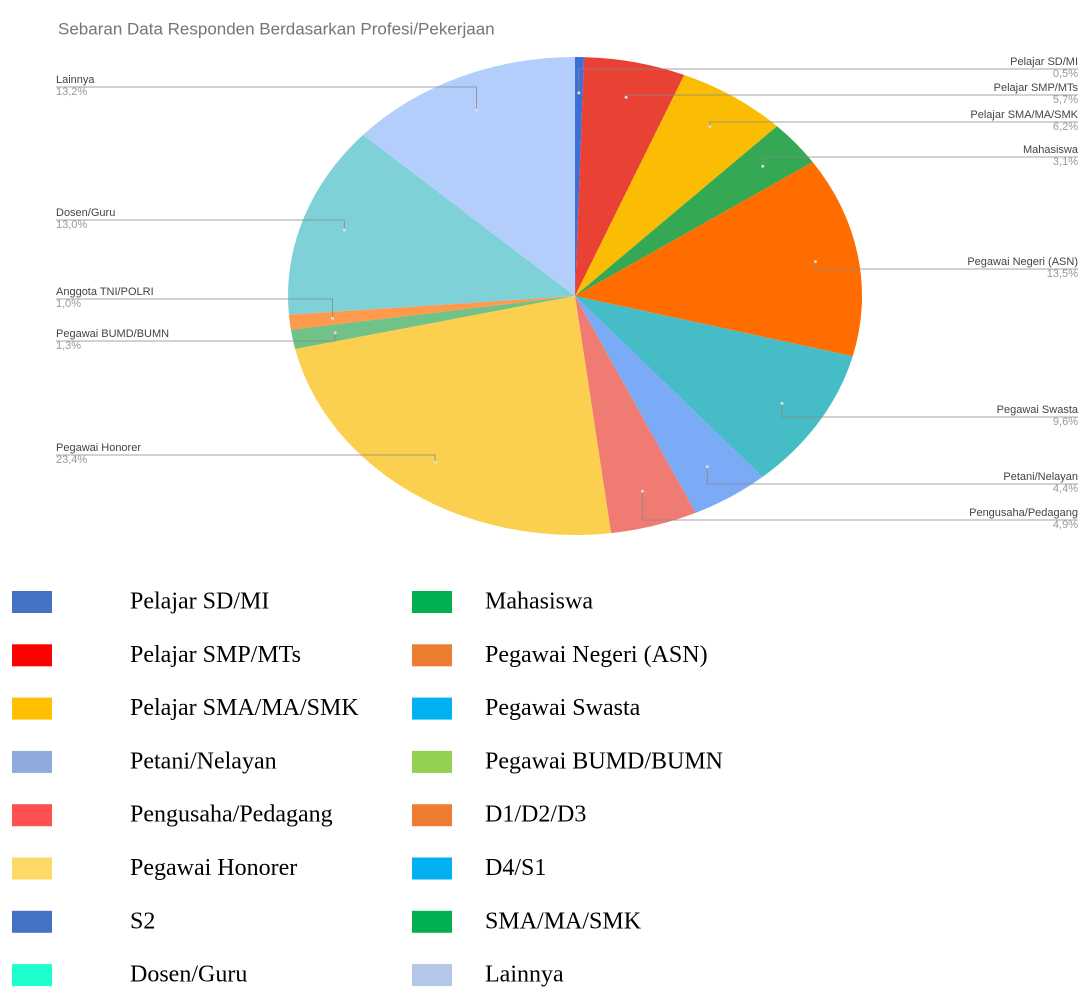 This screenshot has width=1083, height=1001. I want to click on slice-value-label: 13,0%, so click(71, 225).